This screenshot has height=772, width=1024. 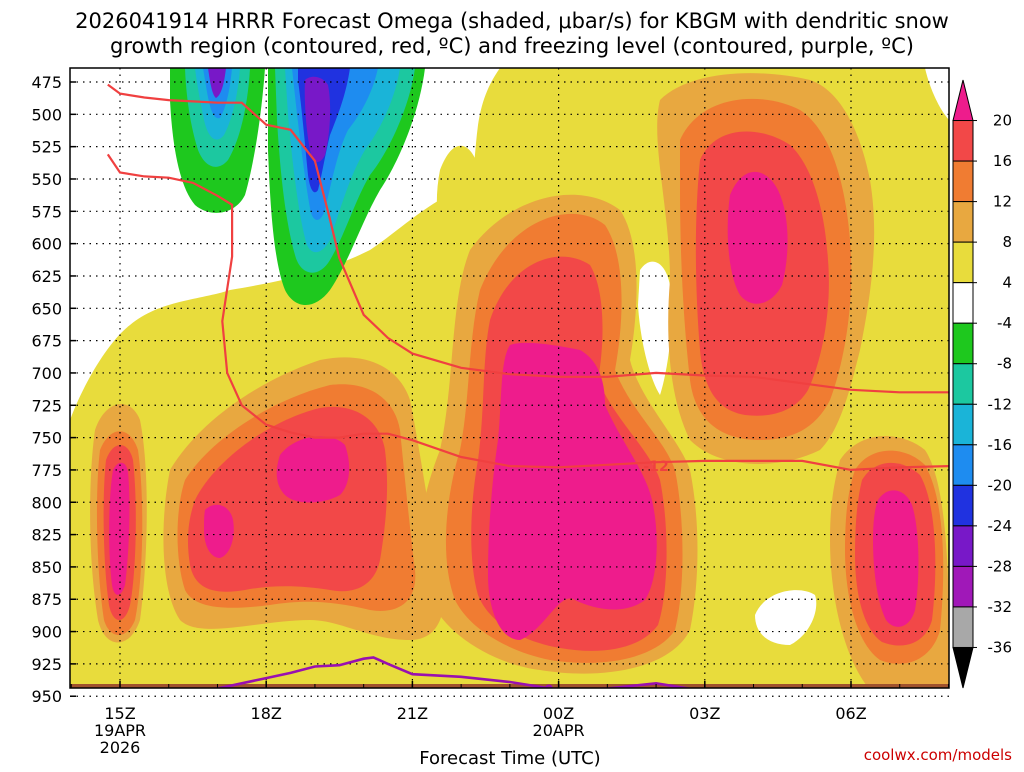 What do you see at coordinates (896, 558) in the screenshot?
I see `shade-gt20-lower-right` at bounding box center [896, 558].